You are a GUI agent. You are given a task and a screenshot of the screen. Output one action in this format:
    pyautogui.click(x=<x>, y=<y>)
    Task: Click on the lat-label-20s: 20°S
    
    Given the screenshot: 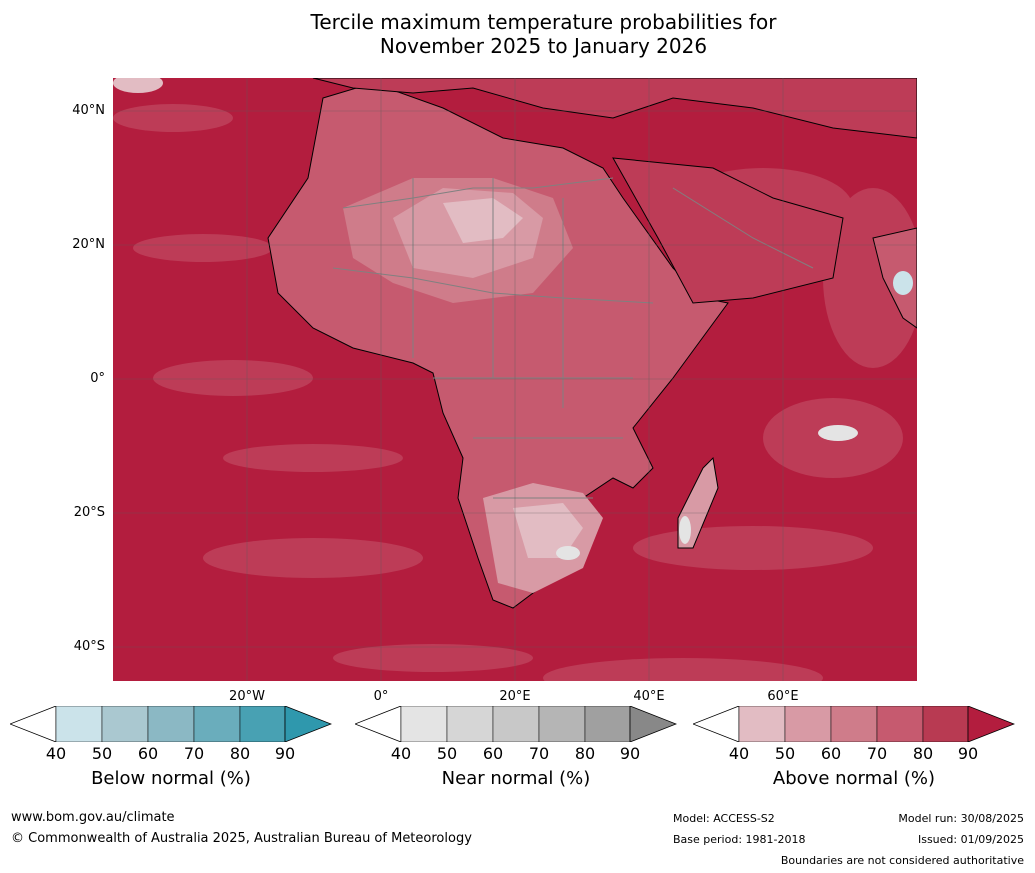 What is the action you would take?
    pyautogui.click(x=89, y=512)
    